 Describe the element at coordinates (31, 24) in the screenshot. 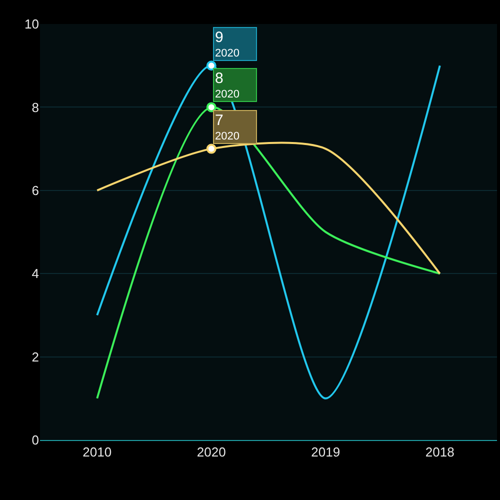

I see `y-tick-label: 10` at that location.